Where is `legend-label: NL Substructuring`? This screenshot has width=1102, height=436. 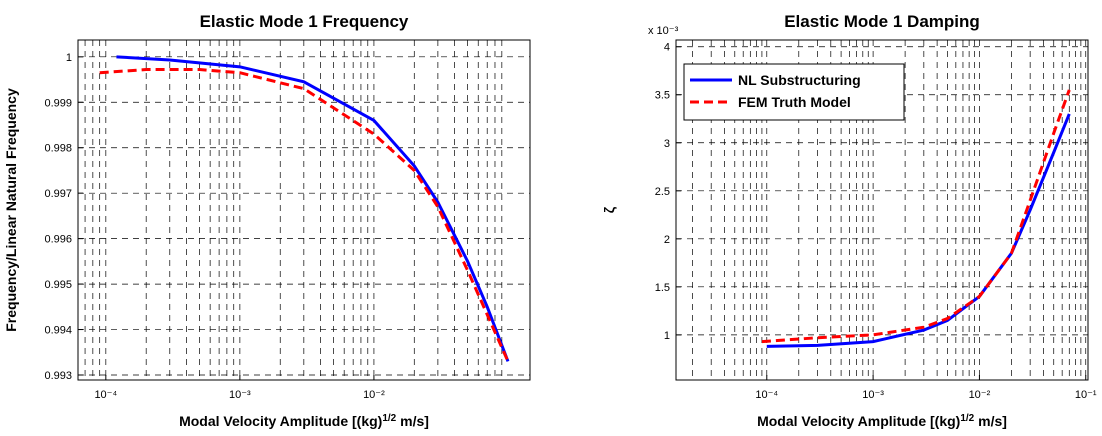
legend-label: NL Substructuring is located at coordinates (799, 80).